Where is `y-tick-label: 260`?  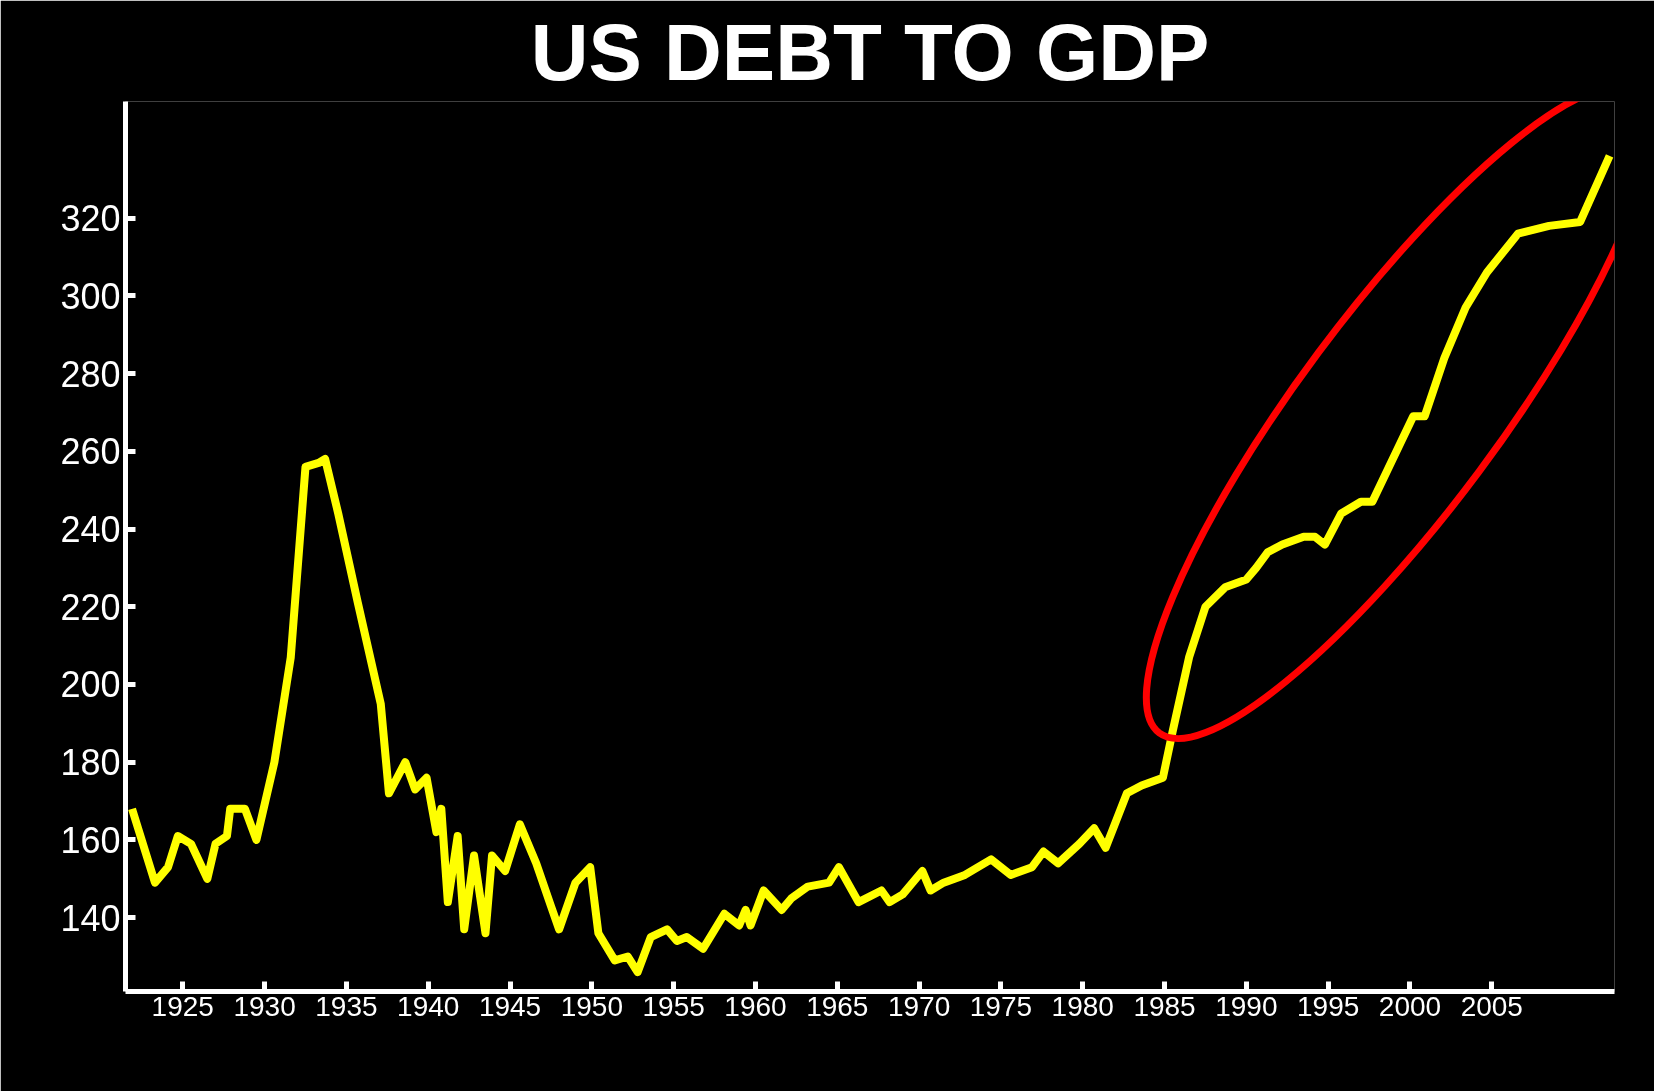
y-tick-label: 260 is located at coordinates (90, 452).